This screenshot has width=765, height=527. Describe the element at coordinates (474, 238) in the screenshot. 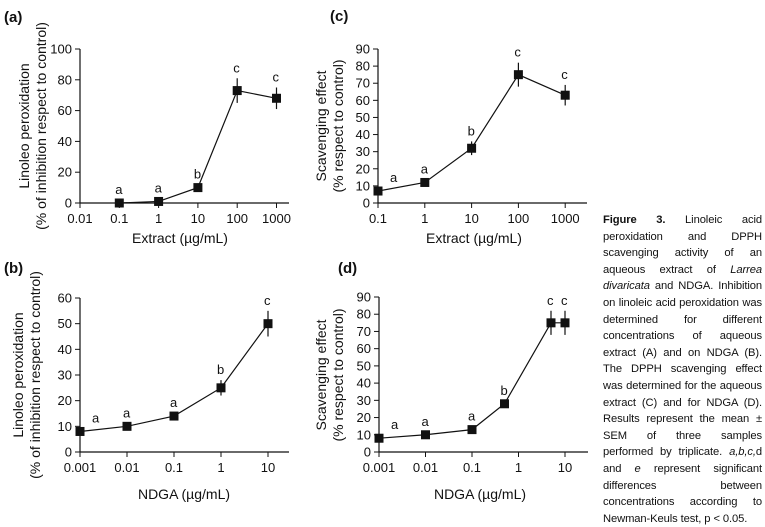

I see `x-axis-label: Extract (µg/mL)` at that location.